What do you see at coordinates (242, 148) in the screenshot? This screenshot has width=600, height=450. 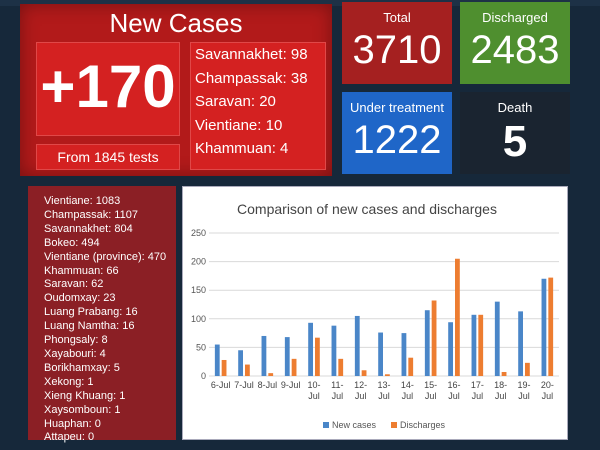 I see `new-case-province: Khammuan: 4` at bounding box center [242, 148].